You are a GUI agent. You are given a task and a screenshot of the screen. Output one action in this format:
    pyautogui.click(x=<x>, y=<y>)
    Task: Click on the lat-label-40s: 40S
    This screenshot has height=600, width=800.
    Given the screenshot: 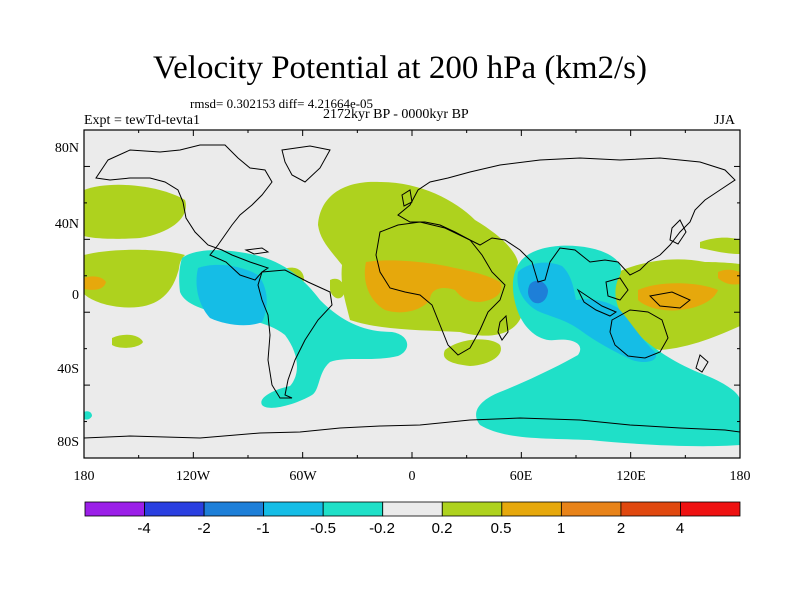 What is the action you would take?
    pyautogui.click(x=68, y=369)
    